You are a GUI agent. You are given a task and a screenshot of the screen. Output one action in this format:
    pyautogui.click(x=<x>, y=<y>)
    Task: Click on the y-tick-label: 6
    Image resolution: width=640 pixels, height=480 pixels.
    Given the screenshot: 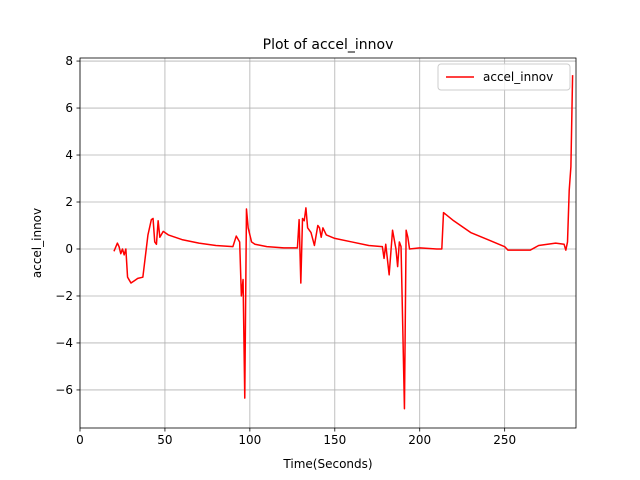 What is the action you would take?
    pyautogui.click(x=69, y=108)
    